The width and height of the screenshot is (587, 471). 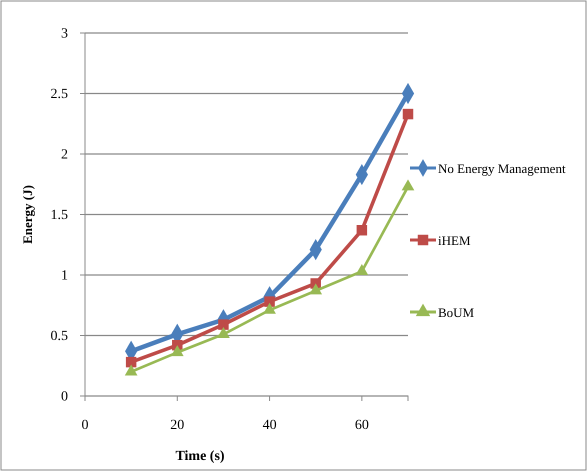 What do you see at coordinates (454, 240) in the screenshot?
I see `legend-label: iHEM` at bounding box center [454, 240].